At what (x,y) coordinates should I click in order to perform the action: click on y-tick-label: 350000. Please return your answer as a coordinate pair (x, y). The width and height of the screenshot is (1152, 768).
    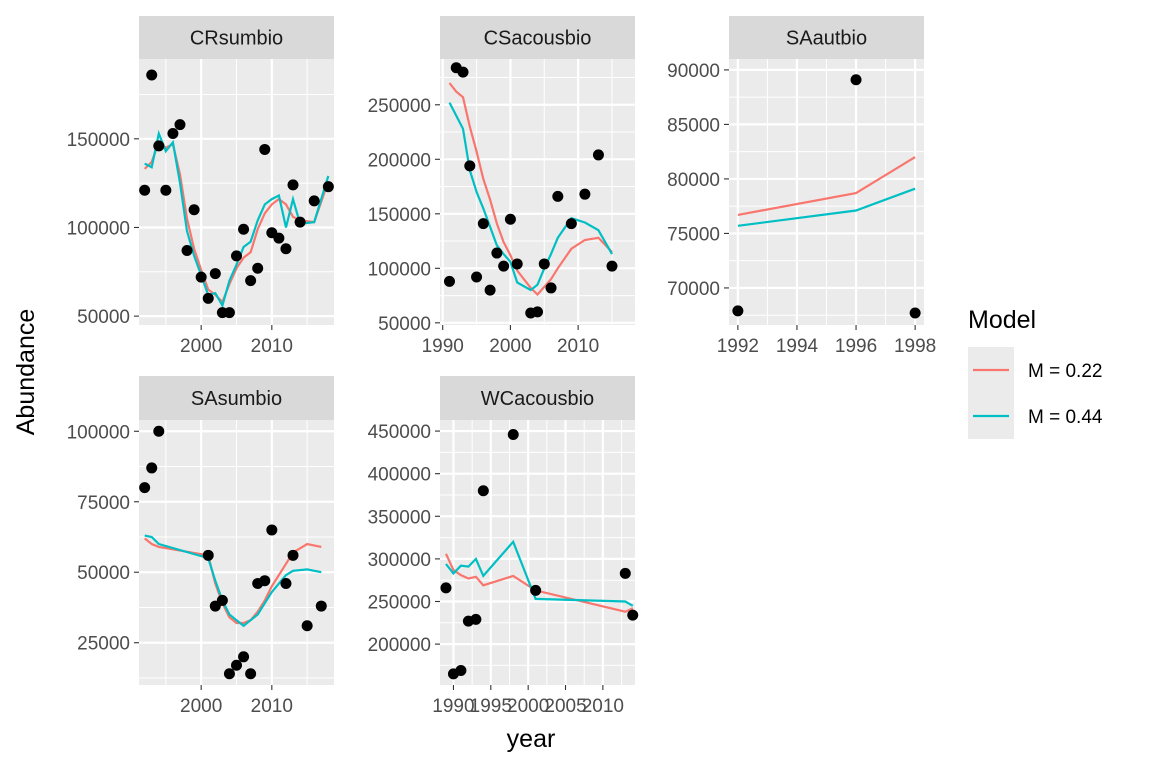
    Looking at the image, I should click on (399, 517).